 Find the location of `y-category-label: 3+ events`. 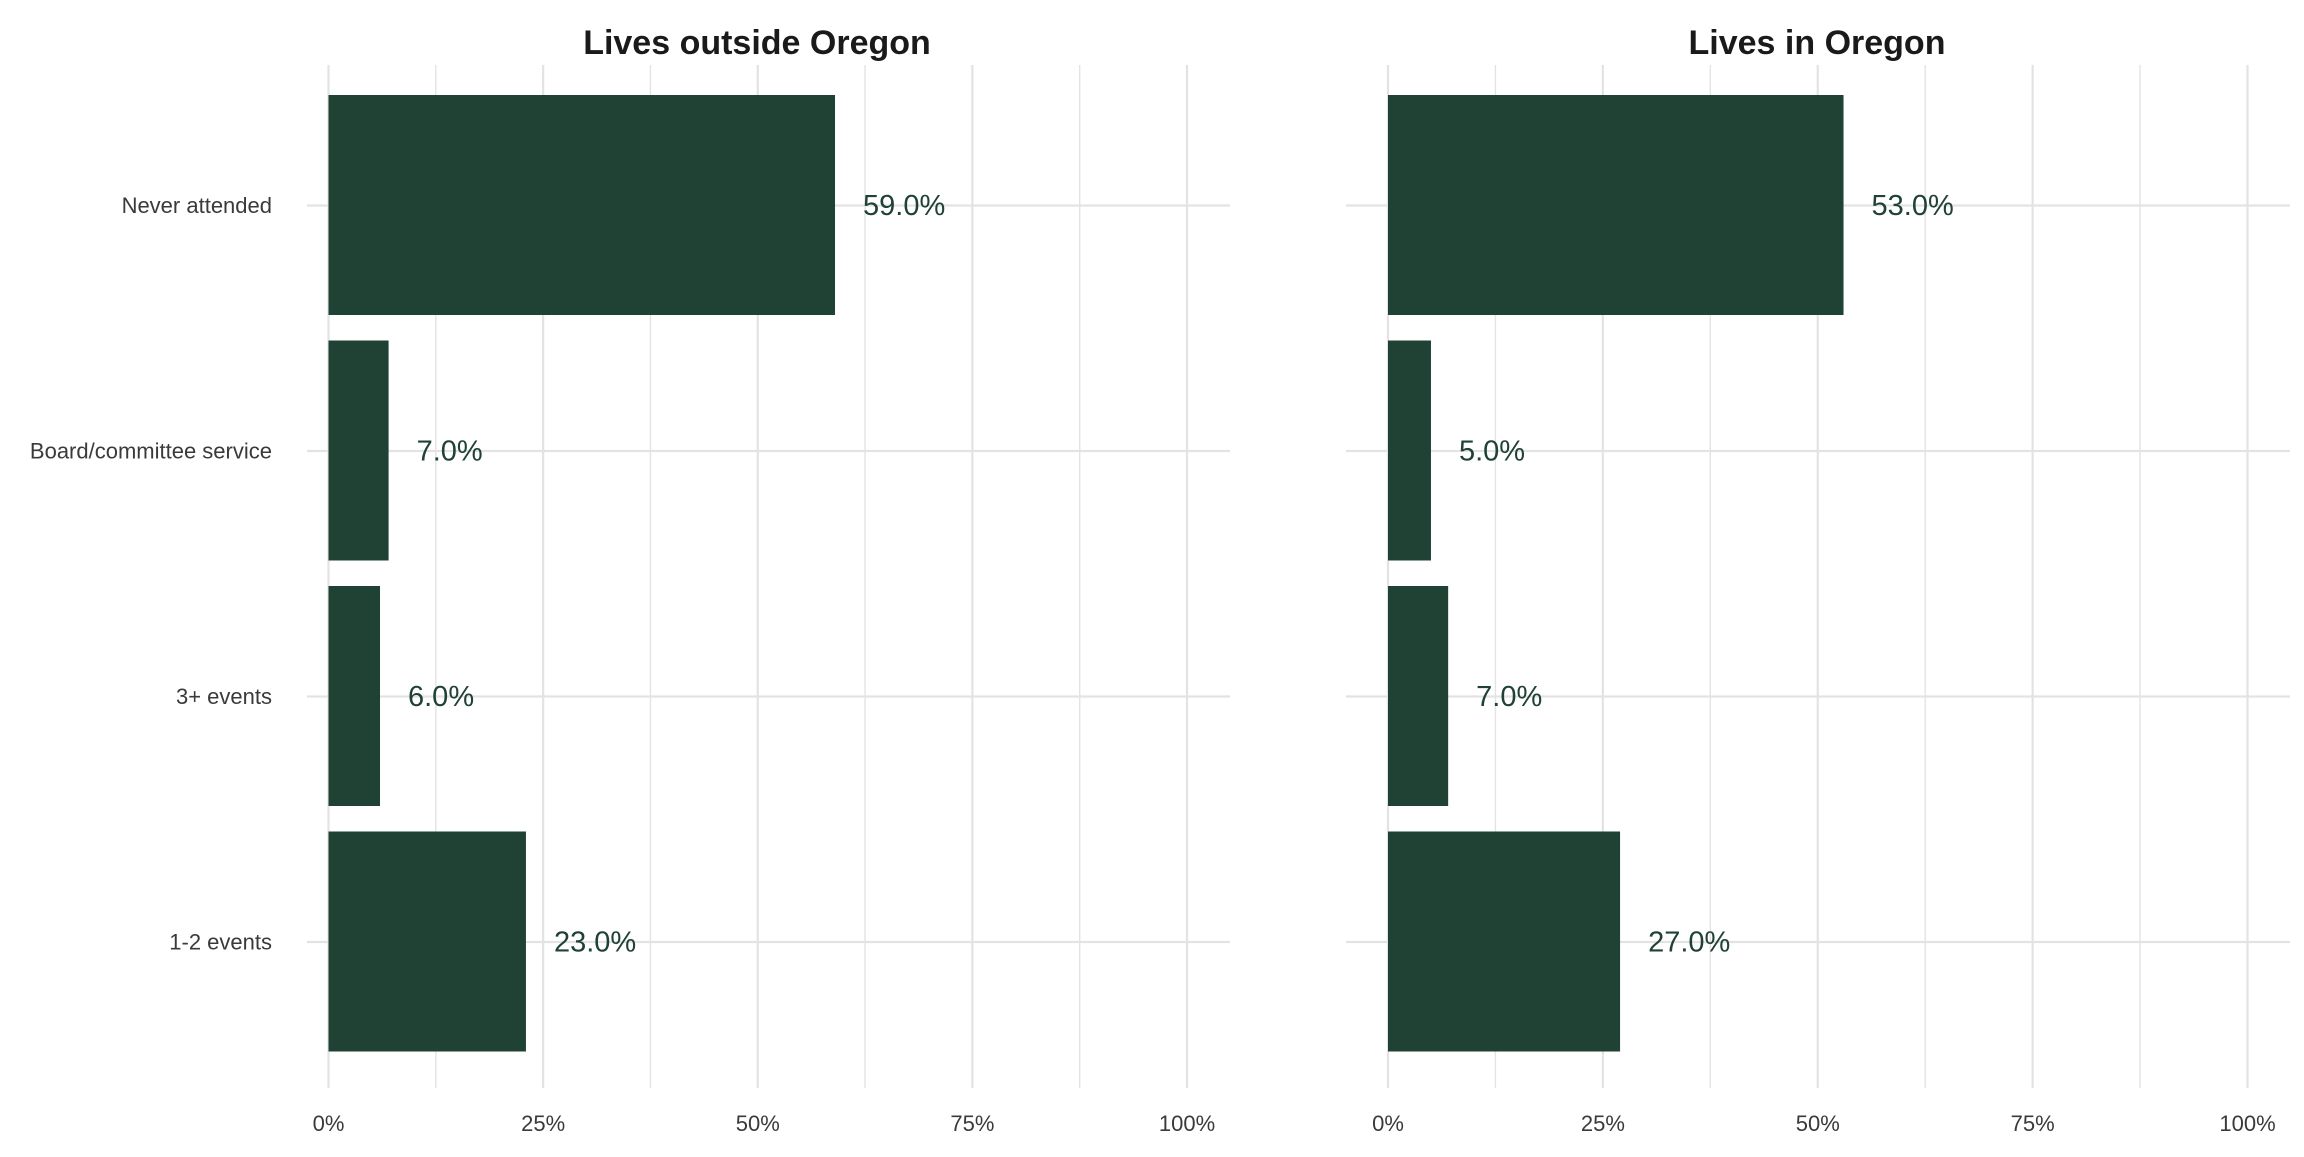

y-category-label: 3+ events is located at coordinates (224, 696).